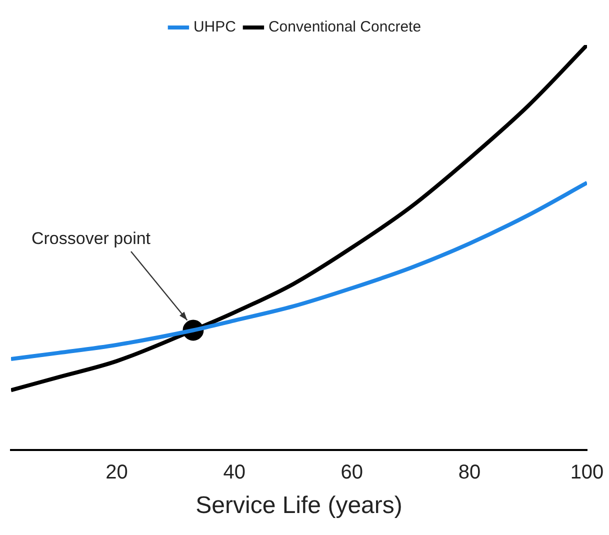  Describe the element at coordinates (469, 473) in the screenshot. I see `x-tick-label: 80` at that location.